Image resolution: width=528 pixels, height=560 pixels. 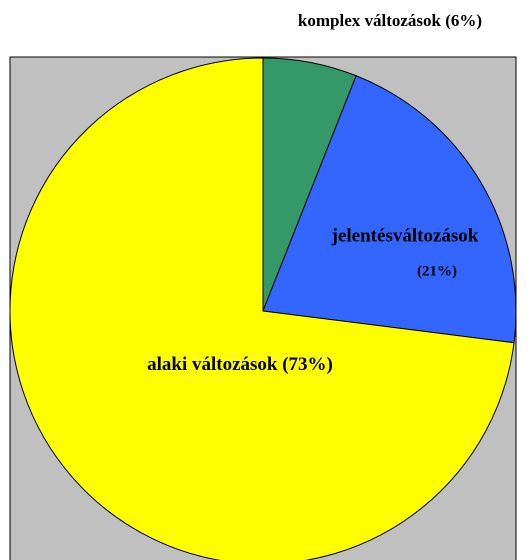 I want to click on slice-category: komplex változások, so click(x=370, y=20).